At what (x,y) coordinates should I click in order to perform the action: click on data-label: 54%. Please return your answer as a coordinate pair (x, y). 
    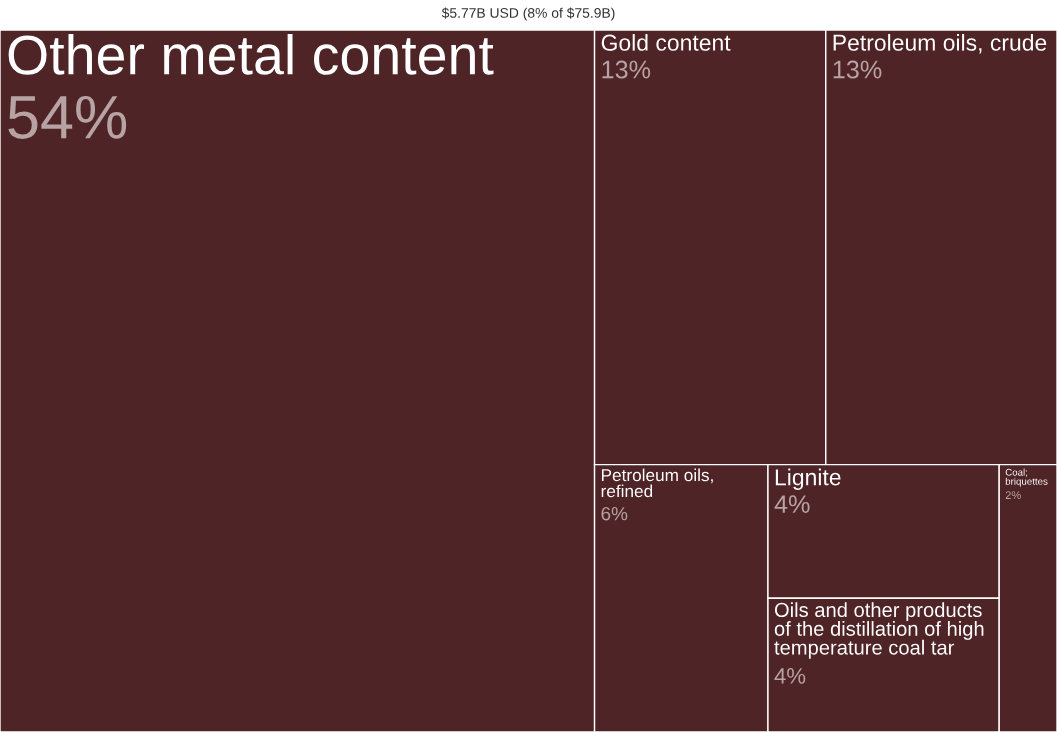
    Looking at the image, I should click on (67, 117).